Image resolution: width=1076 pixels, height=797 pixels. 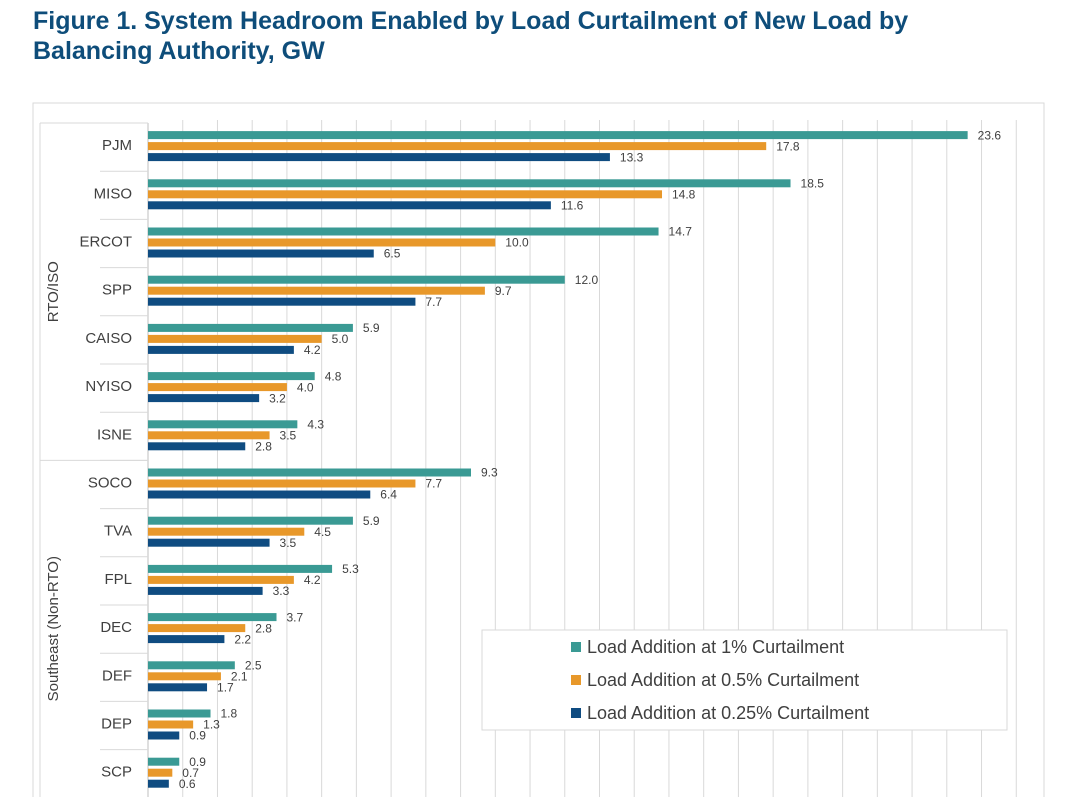 I want to click on category-label: SCP, so click(x=116, y=772).